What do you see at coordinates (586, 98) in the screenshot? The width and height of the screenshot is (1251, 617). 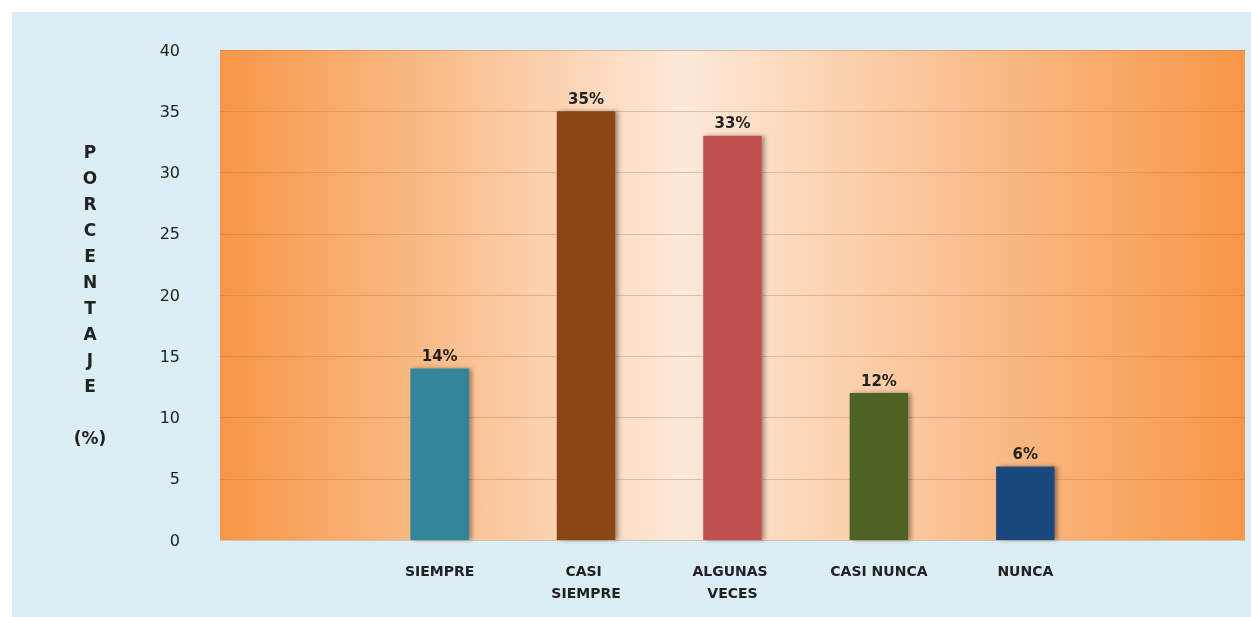 I see `data-label: 35%` at bounding box center [586, 98].